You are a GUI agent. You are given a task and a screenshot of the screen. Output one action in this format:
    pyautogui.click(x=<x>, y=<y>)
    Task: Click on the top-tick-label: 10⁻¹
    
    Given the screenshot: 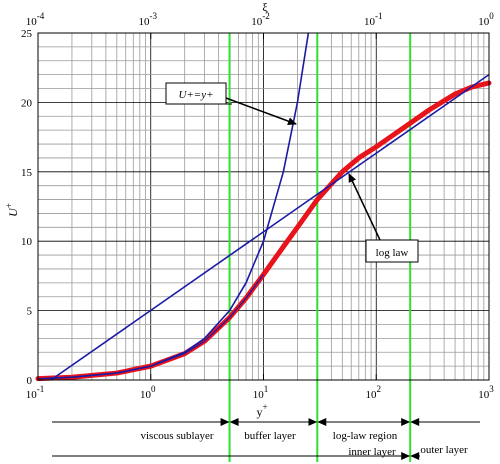 What is the action you would take?
    pyautogui.click(x=373, y=19)
    